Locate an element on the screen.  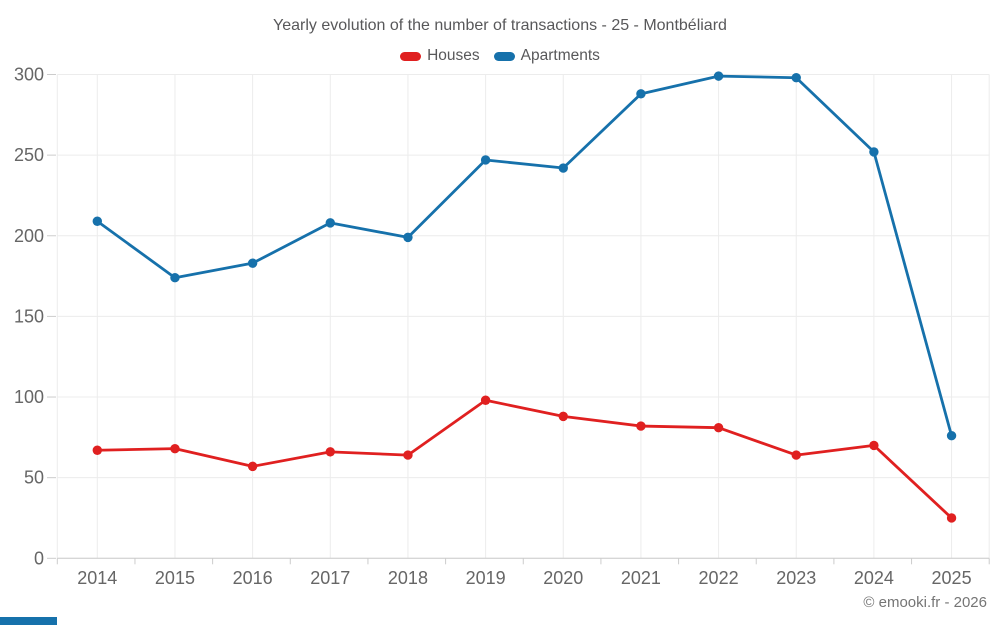
houses-swatch-icon is located at coordinates (411, 56).